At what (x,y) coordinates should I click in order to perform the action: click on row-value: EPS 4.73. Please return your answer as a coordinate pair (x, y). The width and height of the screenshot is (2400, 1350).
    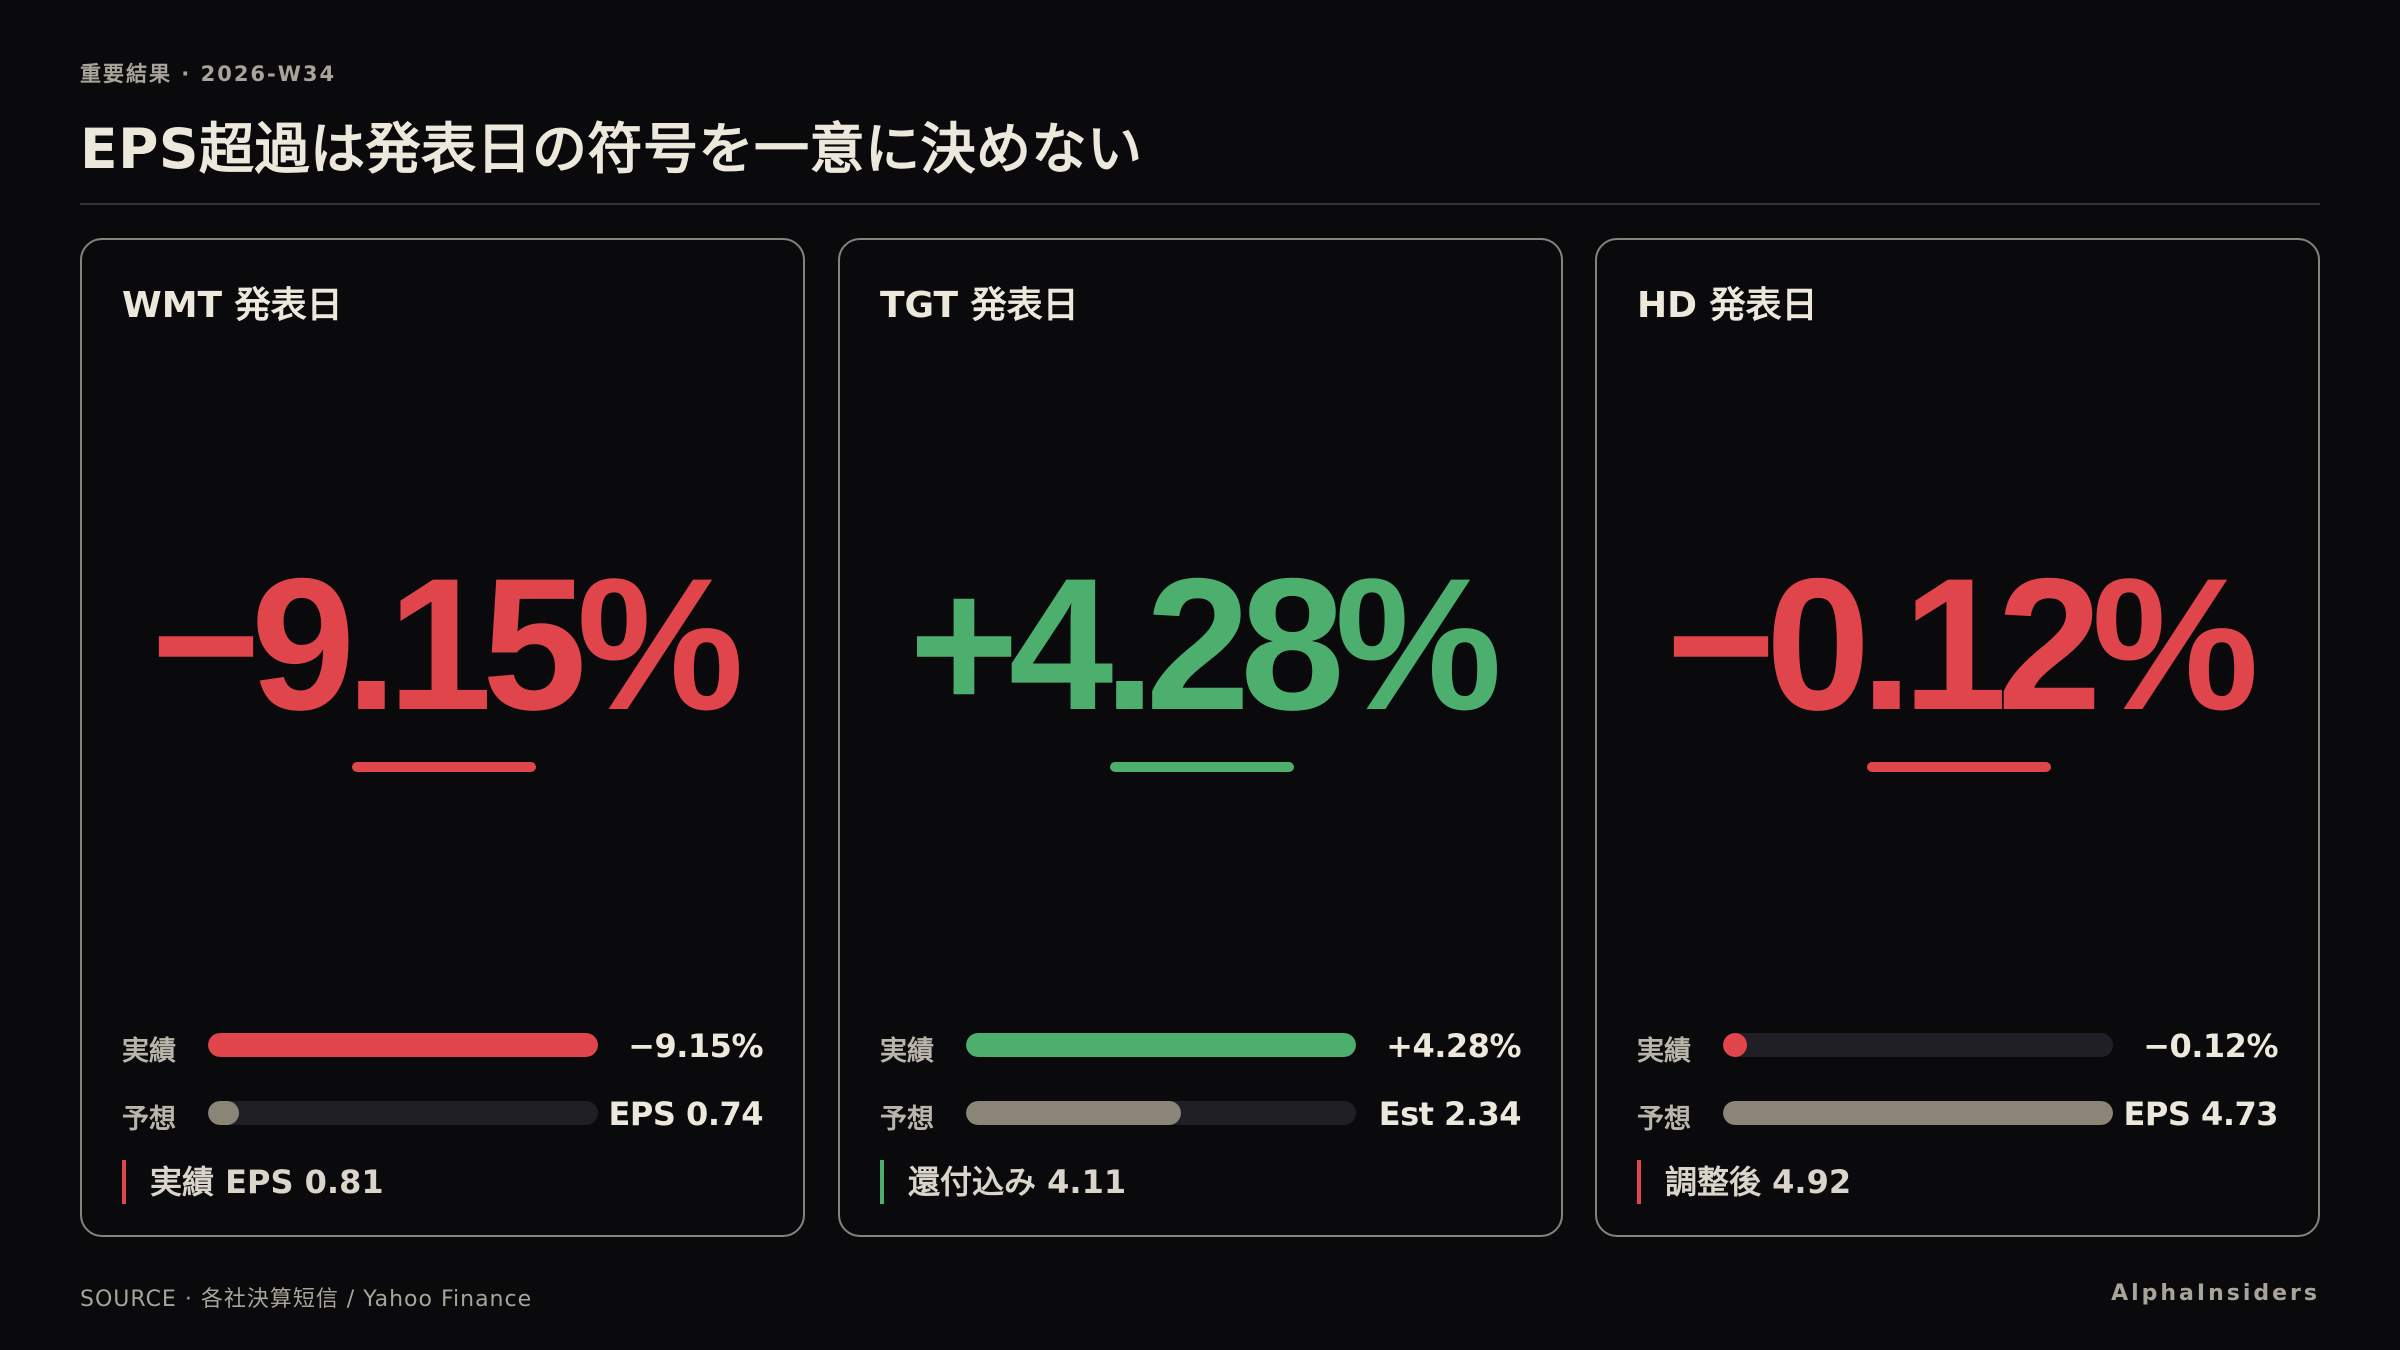
    Looking at the image, I should click on (2201, 1114).